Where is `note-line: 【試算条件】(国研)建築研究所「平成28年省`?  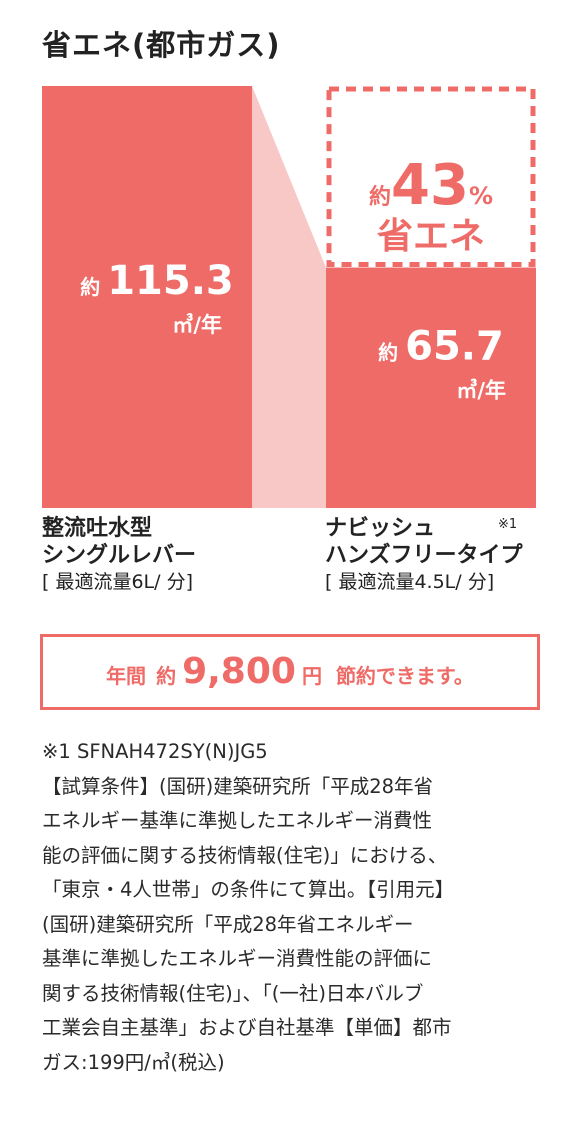
note-line: 【試算条件】(国研)建築研究所「平成28年省 is located at coordinates (238, 786).